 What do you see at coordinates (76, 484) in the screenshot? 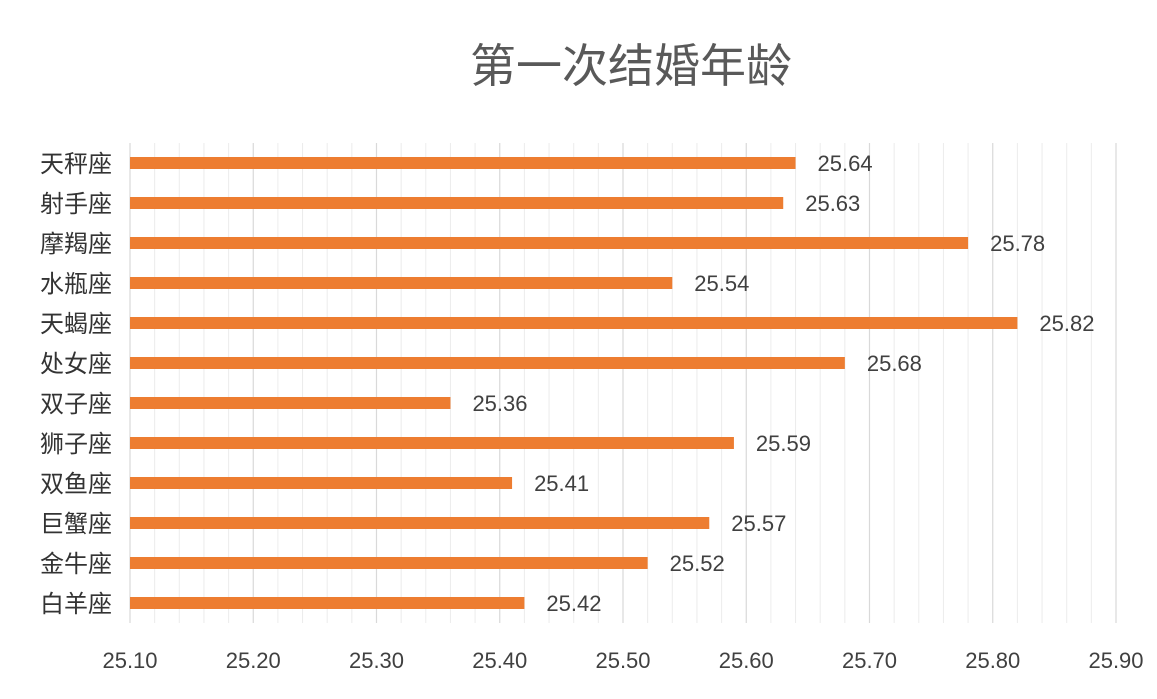
I see `category-label: 双鱼座` at bounding box center [76, 484].